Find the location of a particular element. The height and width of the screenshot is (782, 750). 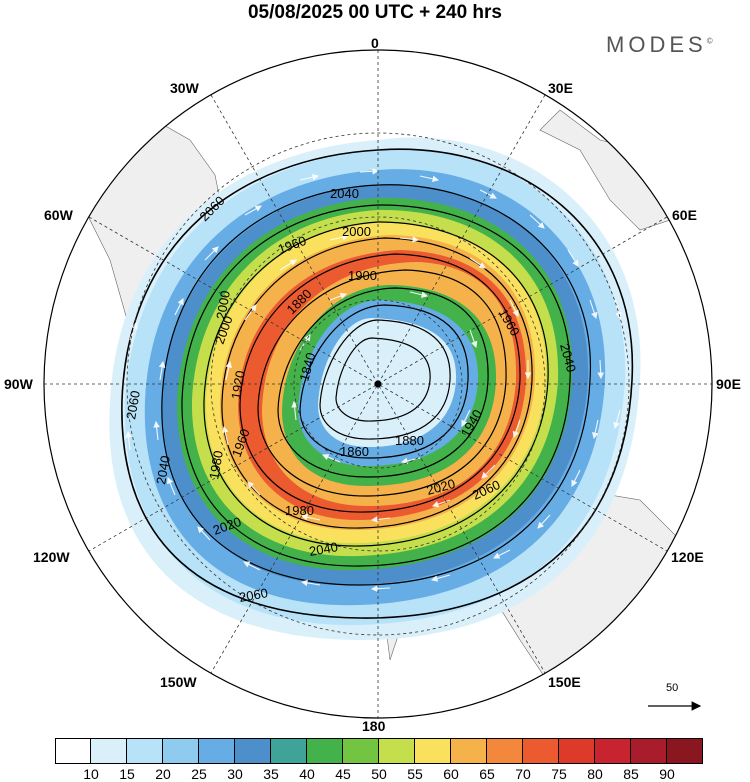

colorbar-tick-label: 25 is located at coordinates (199, 774).